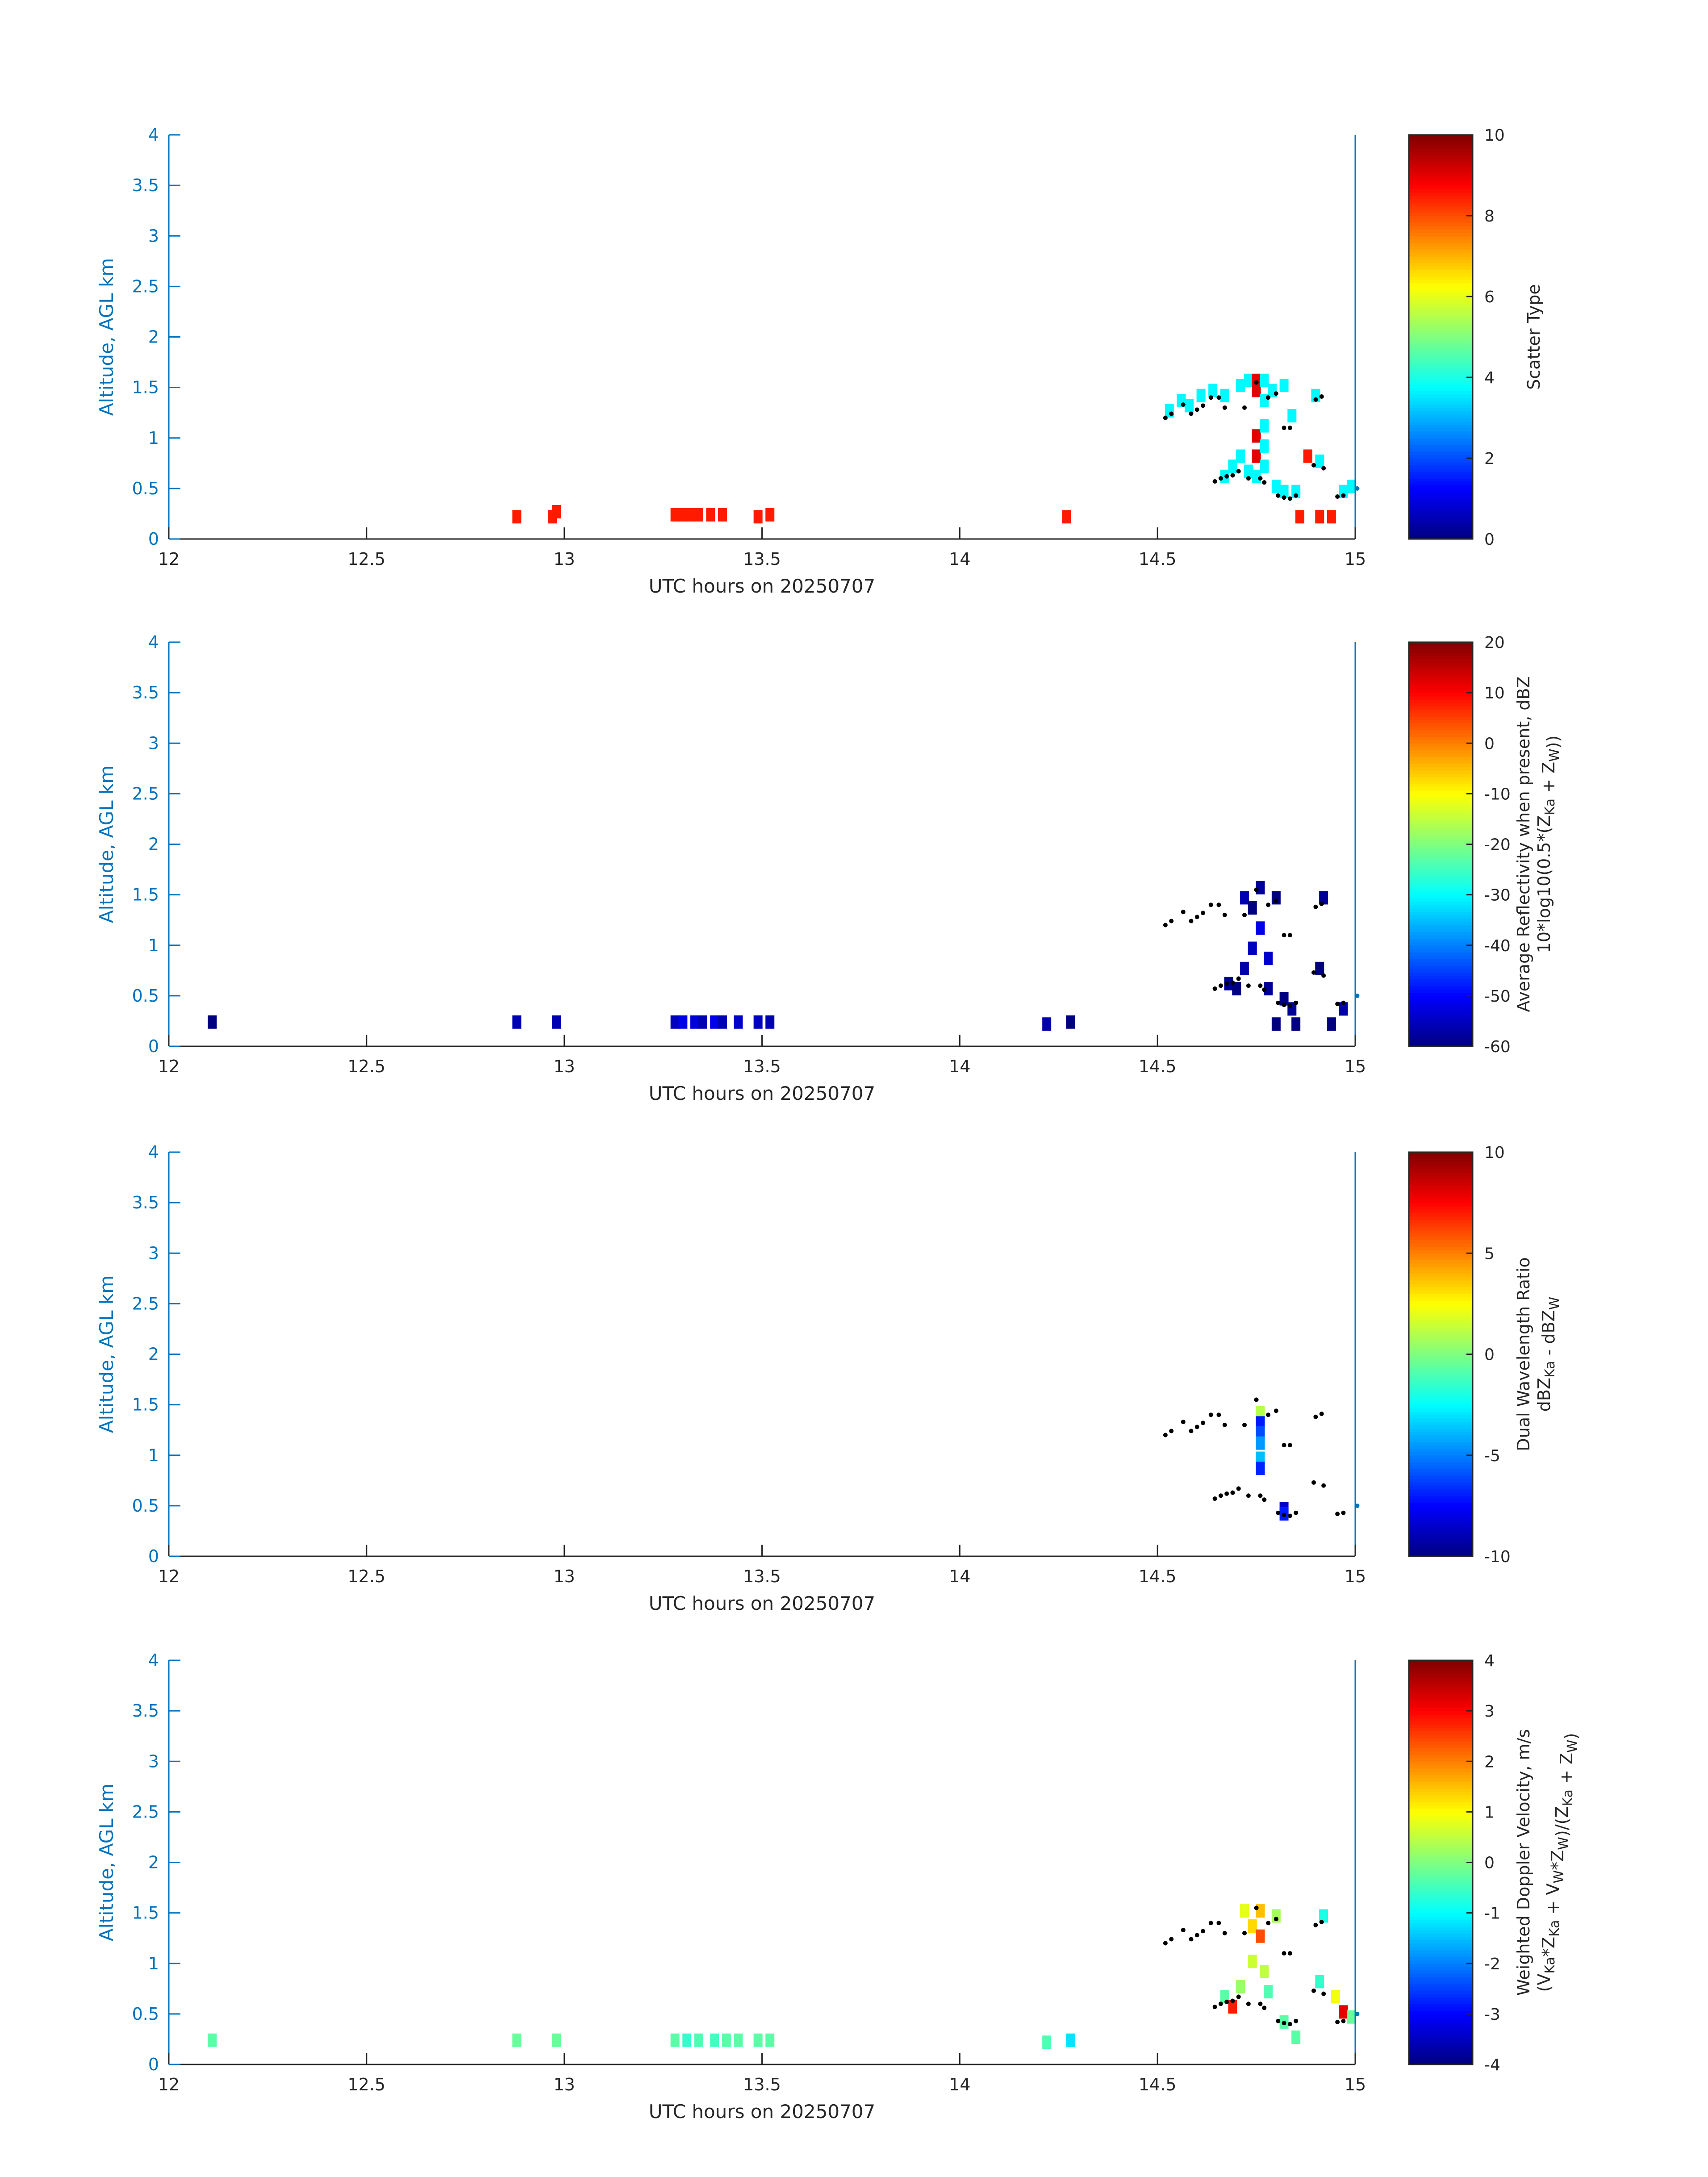  I want to click on colorbar: 0 2 4 6 8 10 Scatter Type, so click(1476, 337).